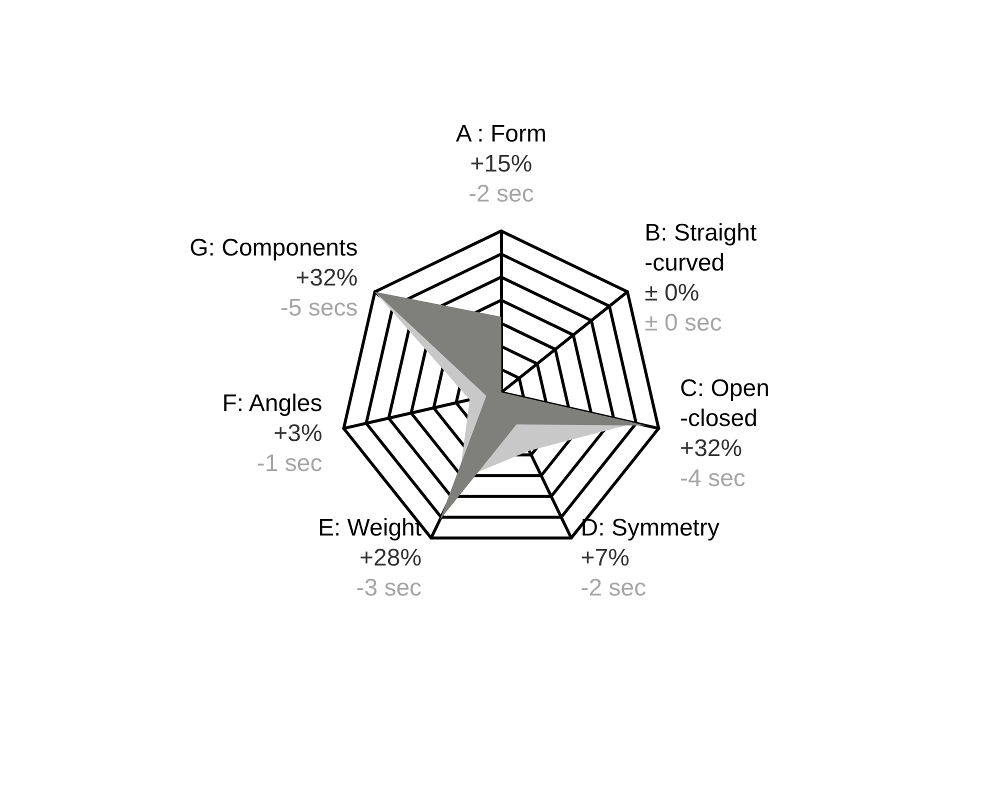 The height and width of the screenshot is (785, 983). What do you see at coordinates (683, 323) in the screenshot?
I see `text: ± 0 sec` at bounding box center [683, 323].